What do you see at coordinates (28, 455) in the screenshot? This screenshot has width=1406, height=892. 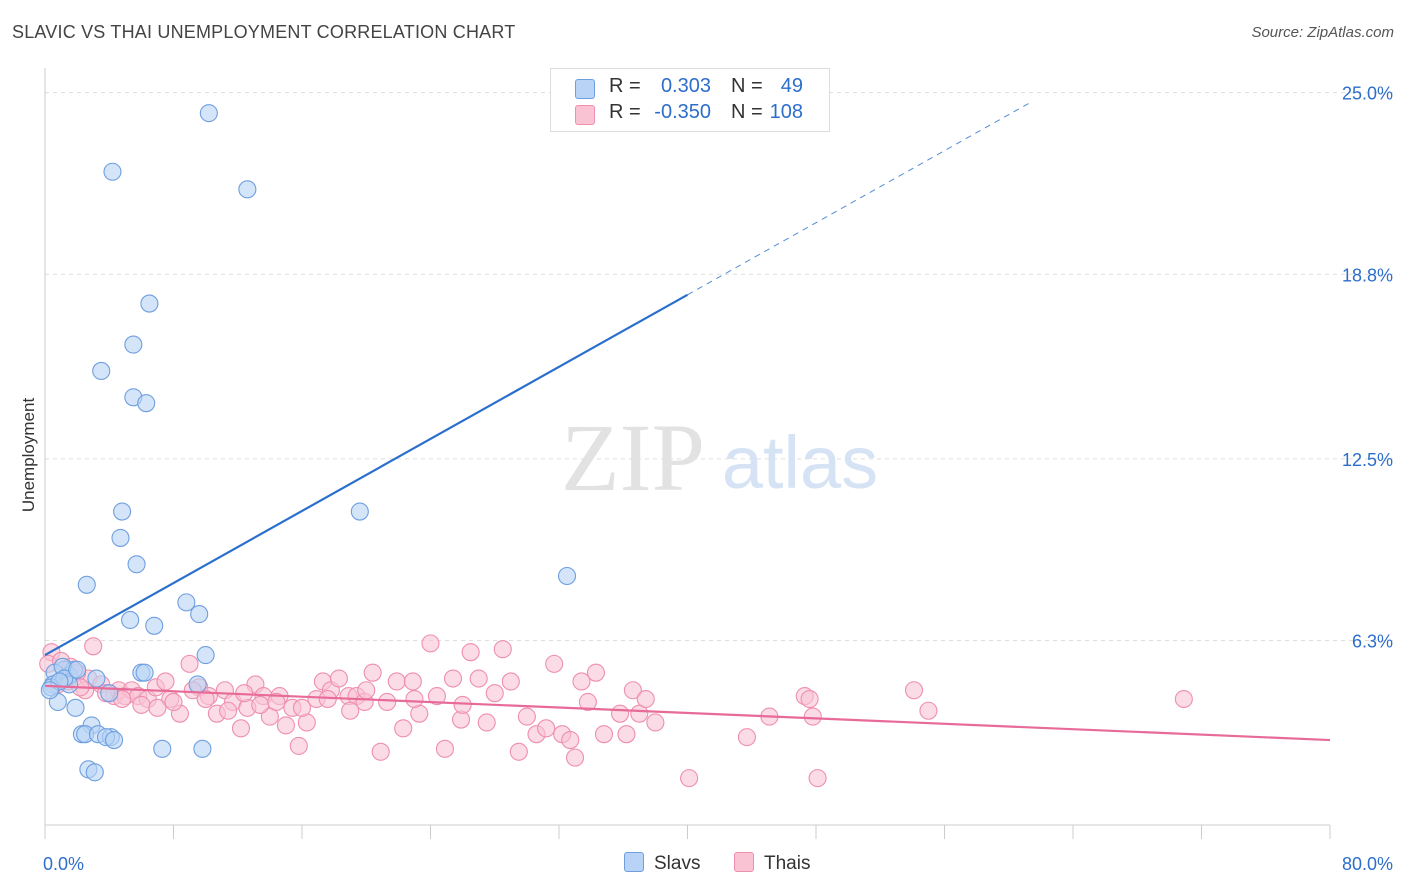 I see `y-axis-title: Unemployment` at bounding box center [28, 455].